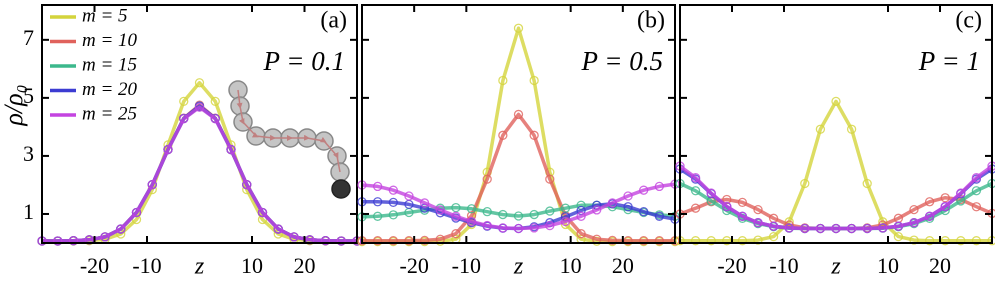 The width and height of the screenshot is (995, 284). Describe the element at coordinates (651, 21) in the screenshot. I see `panel-label: (b)` at that location.